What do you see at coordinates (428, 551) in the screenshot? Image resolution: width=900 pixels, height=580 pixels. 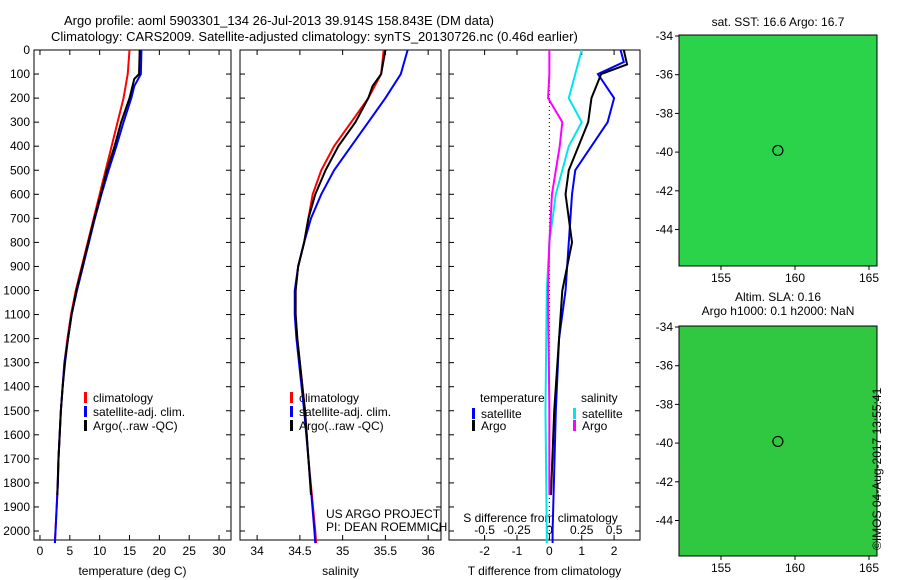 I see `x-tick-label: 36` at bounding box center [428, 551].